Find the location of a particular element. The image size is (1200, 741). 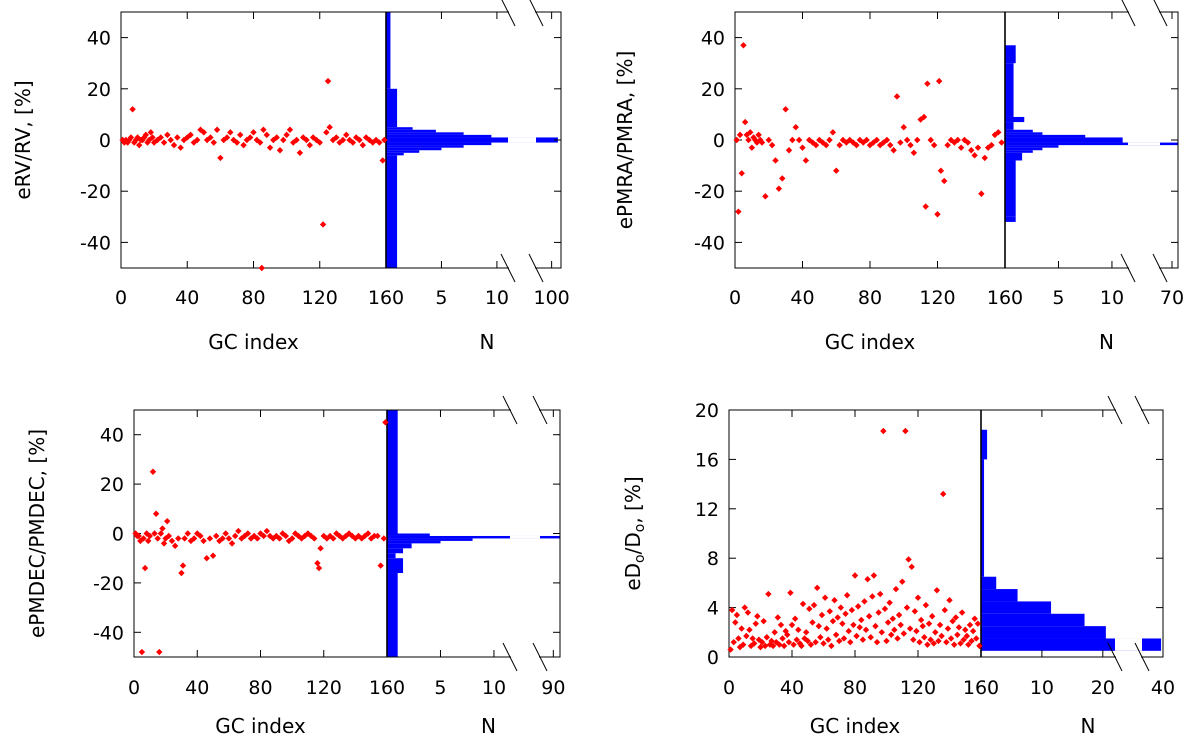

hist-tick-label: 5 is located at coordinates (441, 298).